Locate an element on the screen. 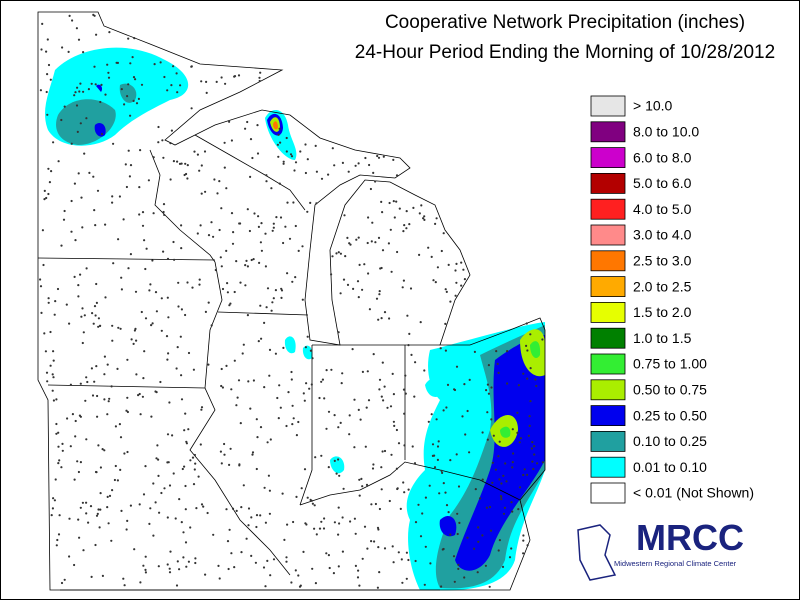 The image size is (800, 600). logo-caption: Midwestern Regional Climate Center is located at coordinates (675, 563).